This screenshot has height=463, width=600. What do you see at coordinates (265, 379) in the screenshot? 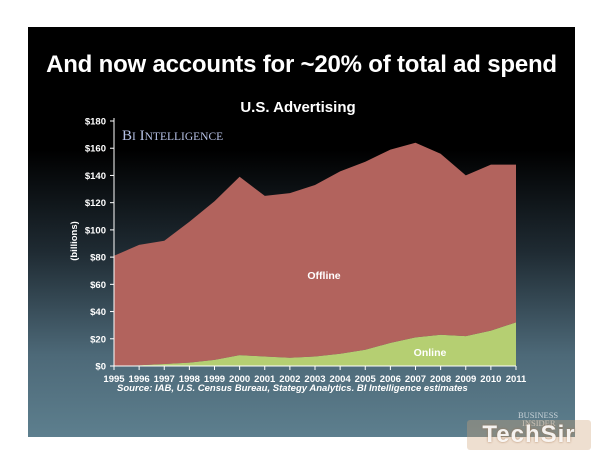
I see `x-tick-label: 2001` at bounding box center [265, 379].